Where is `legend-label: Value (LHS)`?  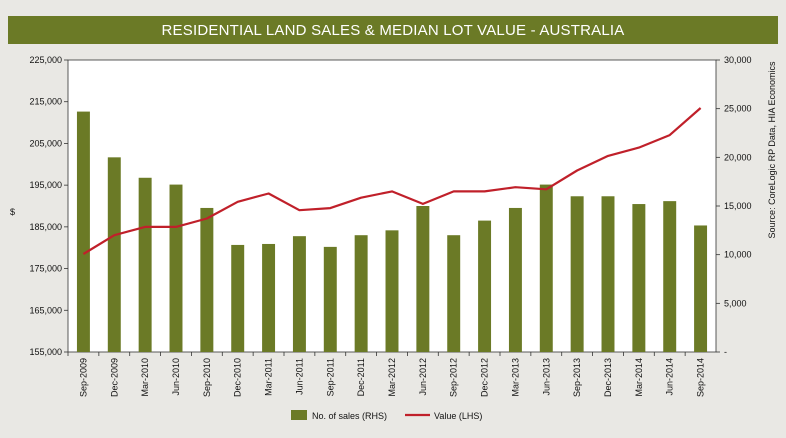
legend-label: Value (LHS) is located at coordinates (458, 416).